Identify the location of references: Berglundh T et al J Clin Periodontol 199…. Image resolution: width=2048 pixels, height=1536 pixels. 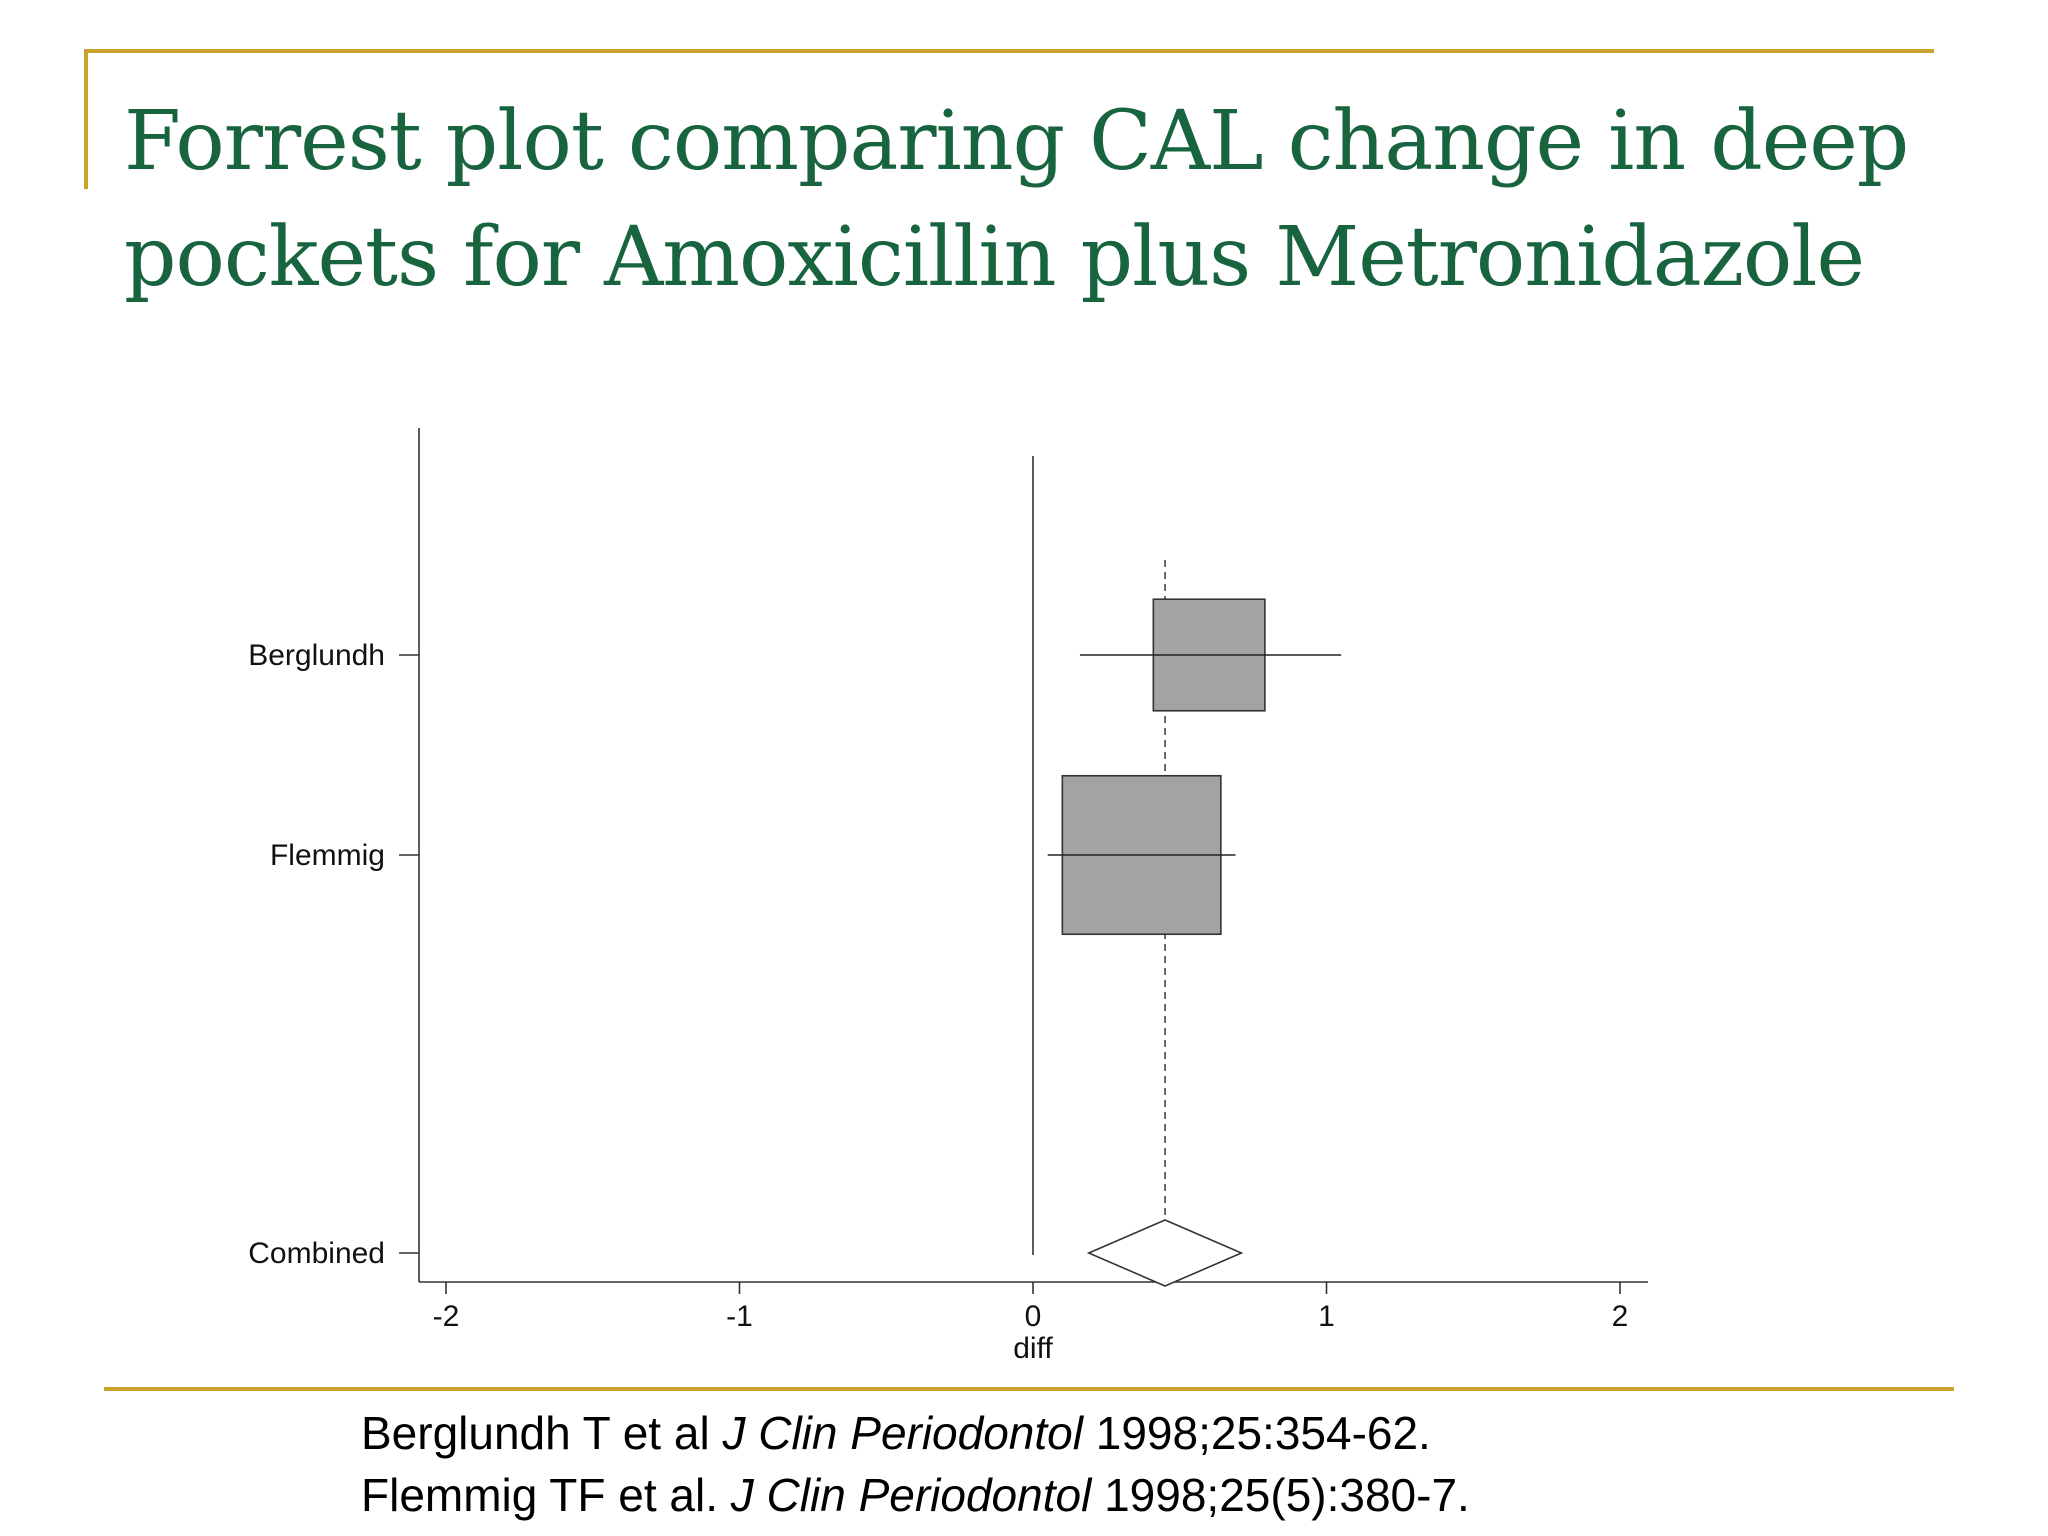
(915, 1464).